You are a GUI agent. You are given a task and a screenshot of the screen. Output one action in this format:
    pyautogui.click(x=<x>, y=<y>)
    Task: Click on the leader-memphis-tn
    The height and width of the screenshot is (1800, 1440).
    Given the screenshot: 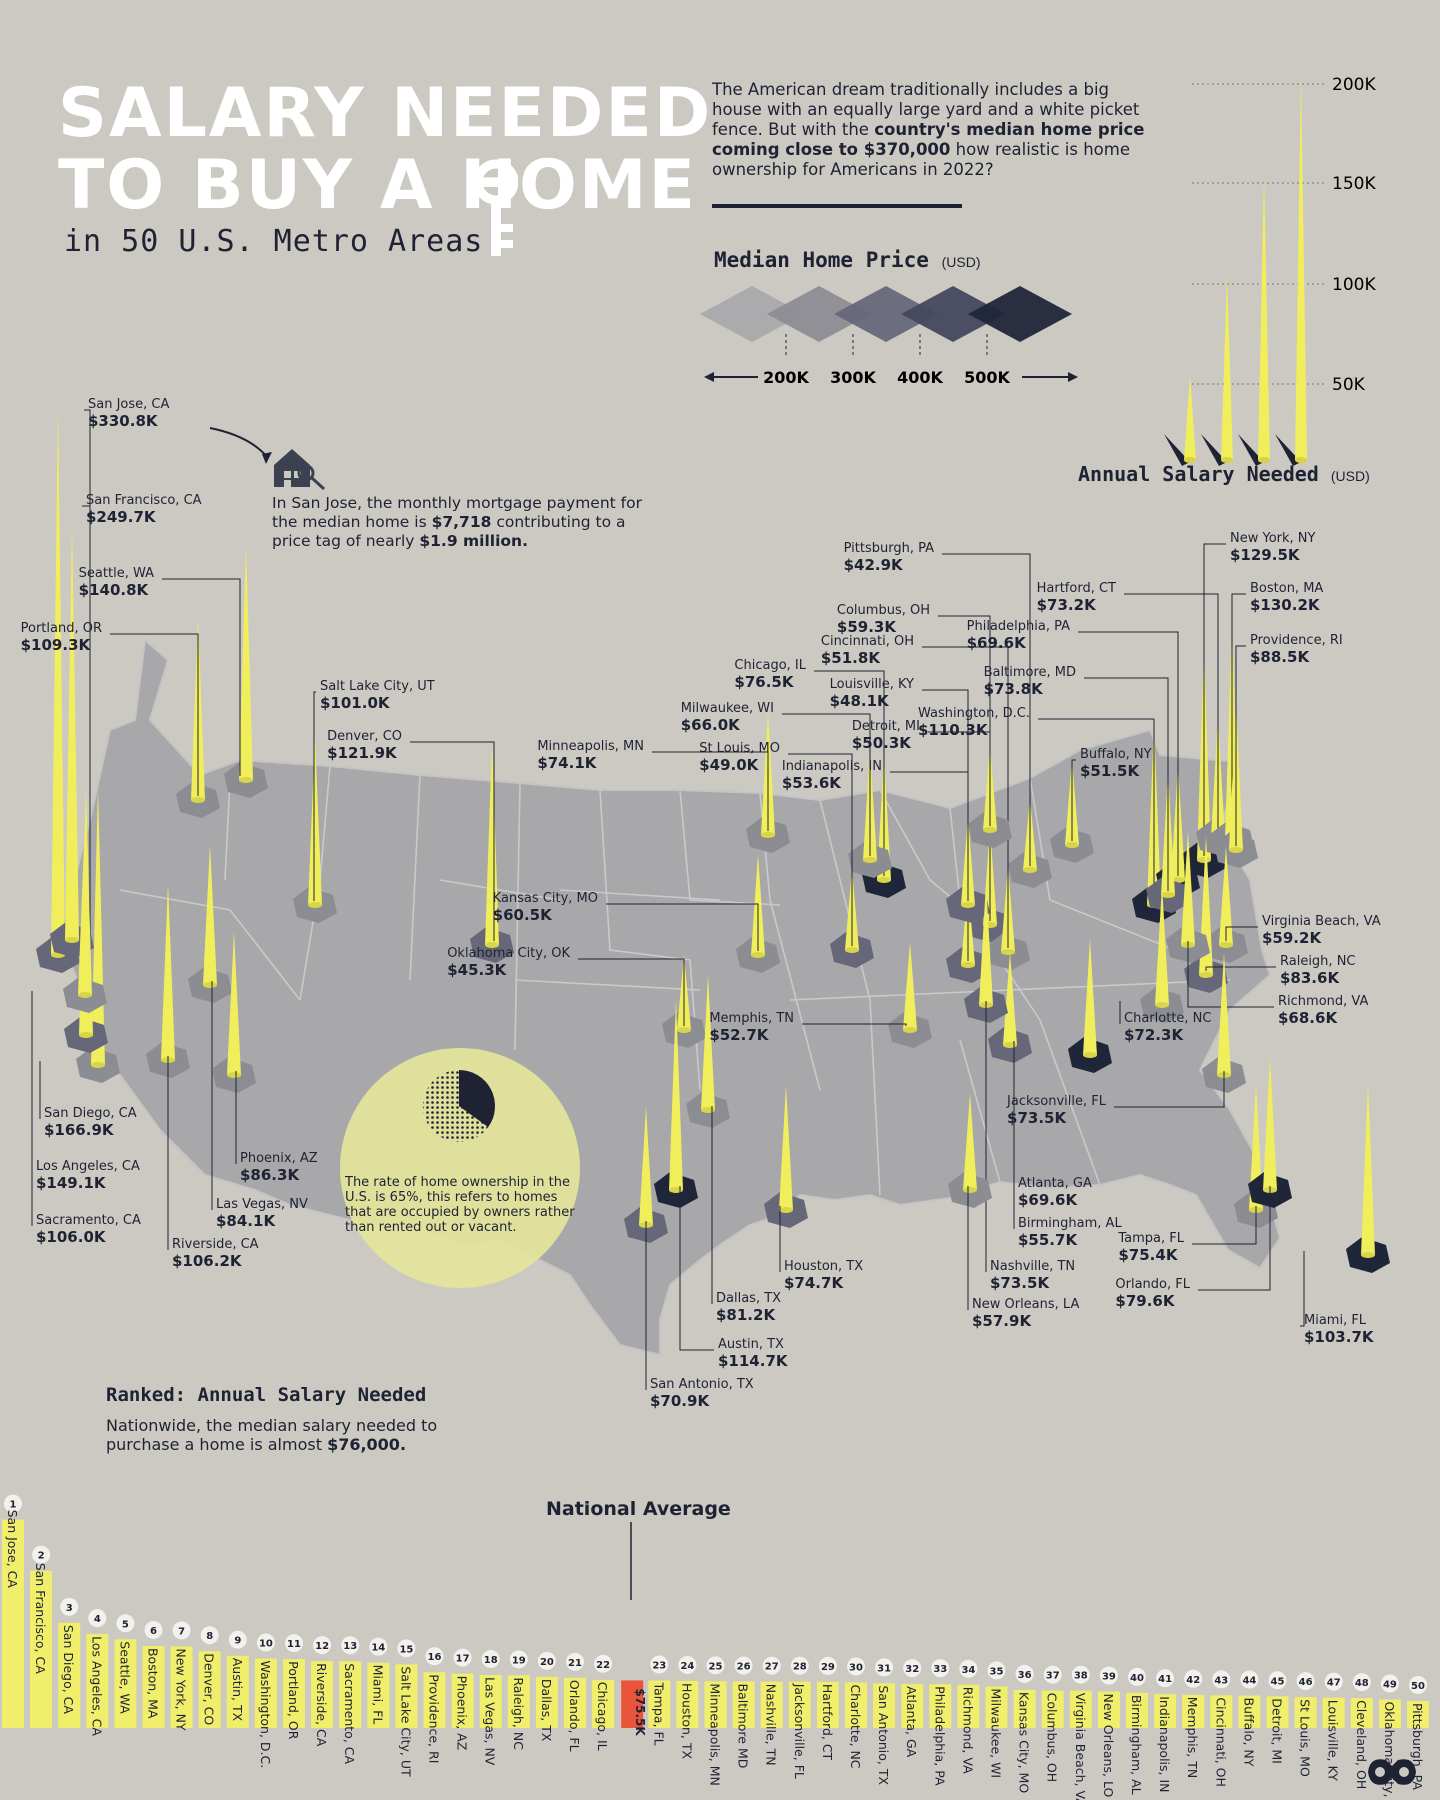 What is the action you would take?
    pyautogui.click(x=854, y=1024)
    